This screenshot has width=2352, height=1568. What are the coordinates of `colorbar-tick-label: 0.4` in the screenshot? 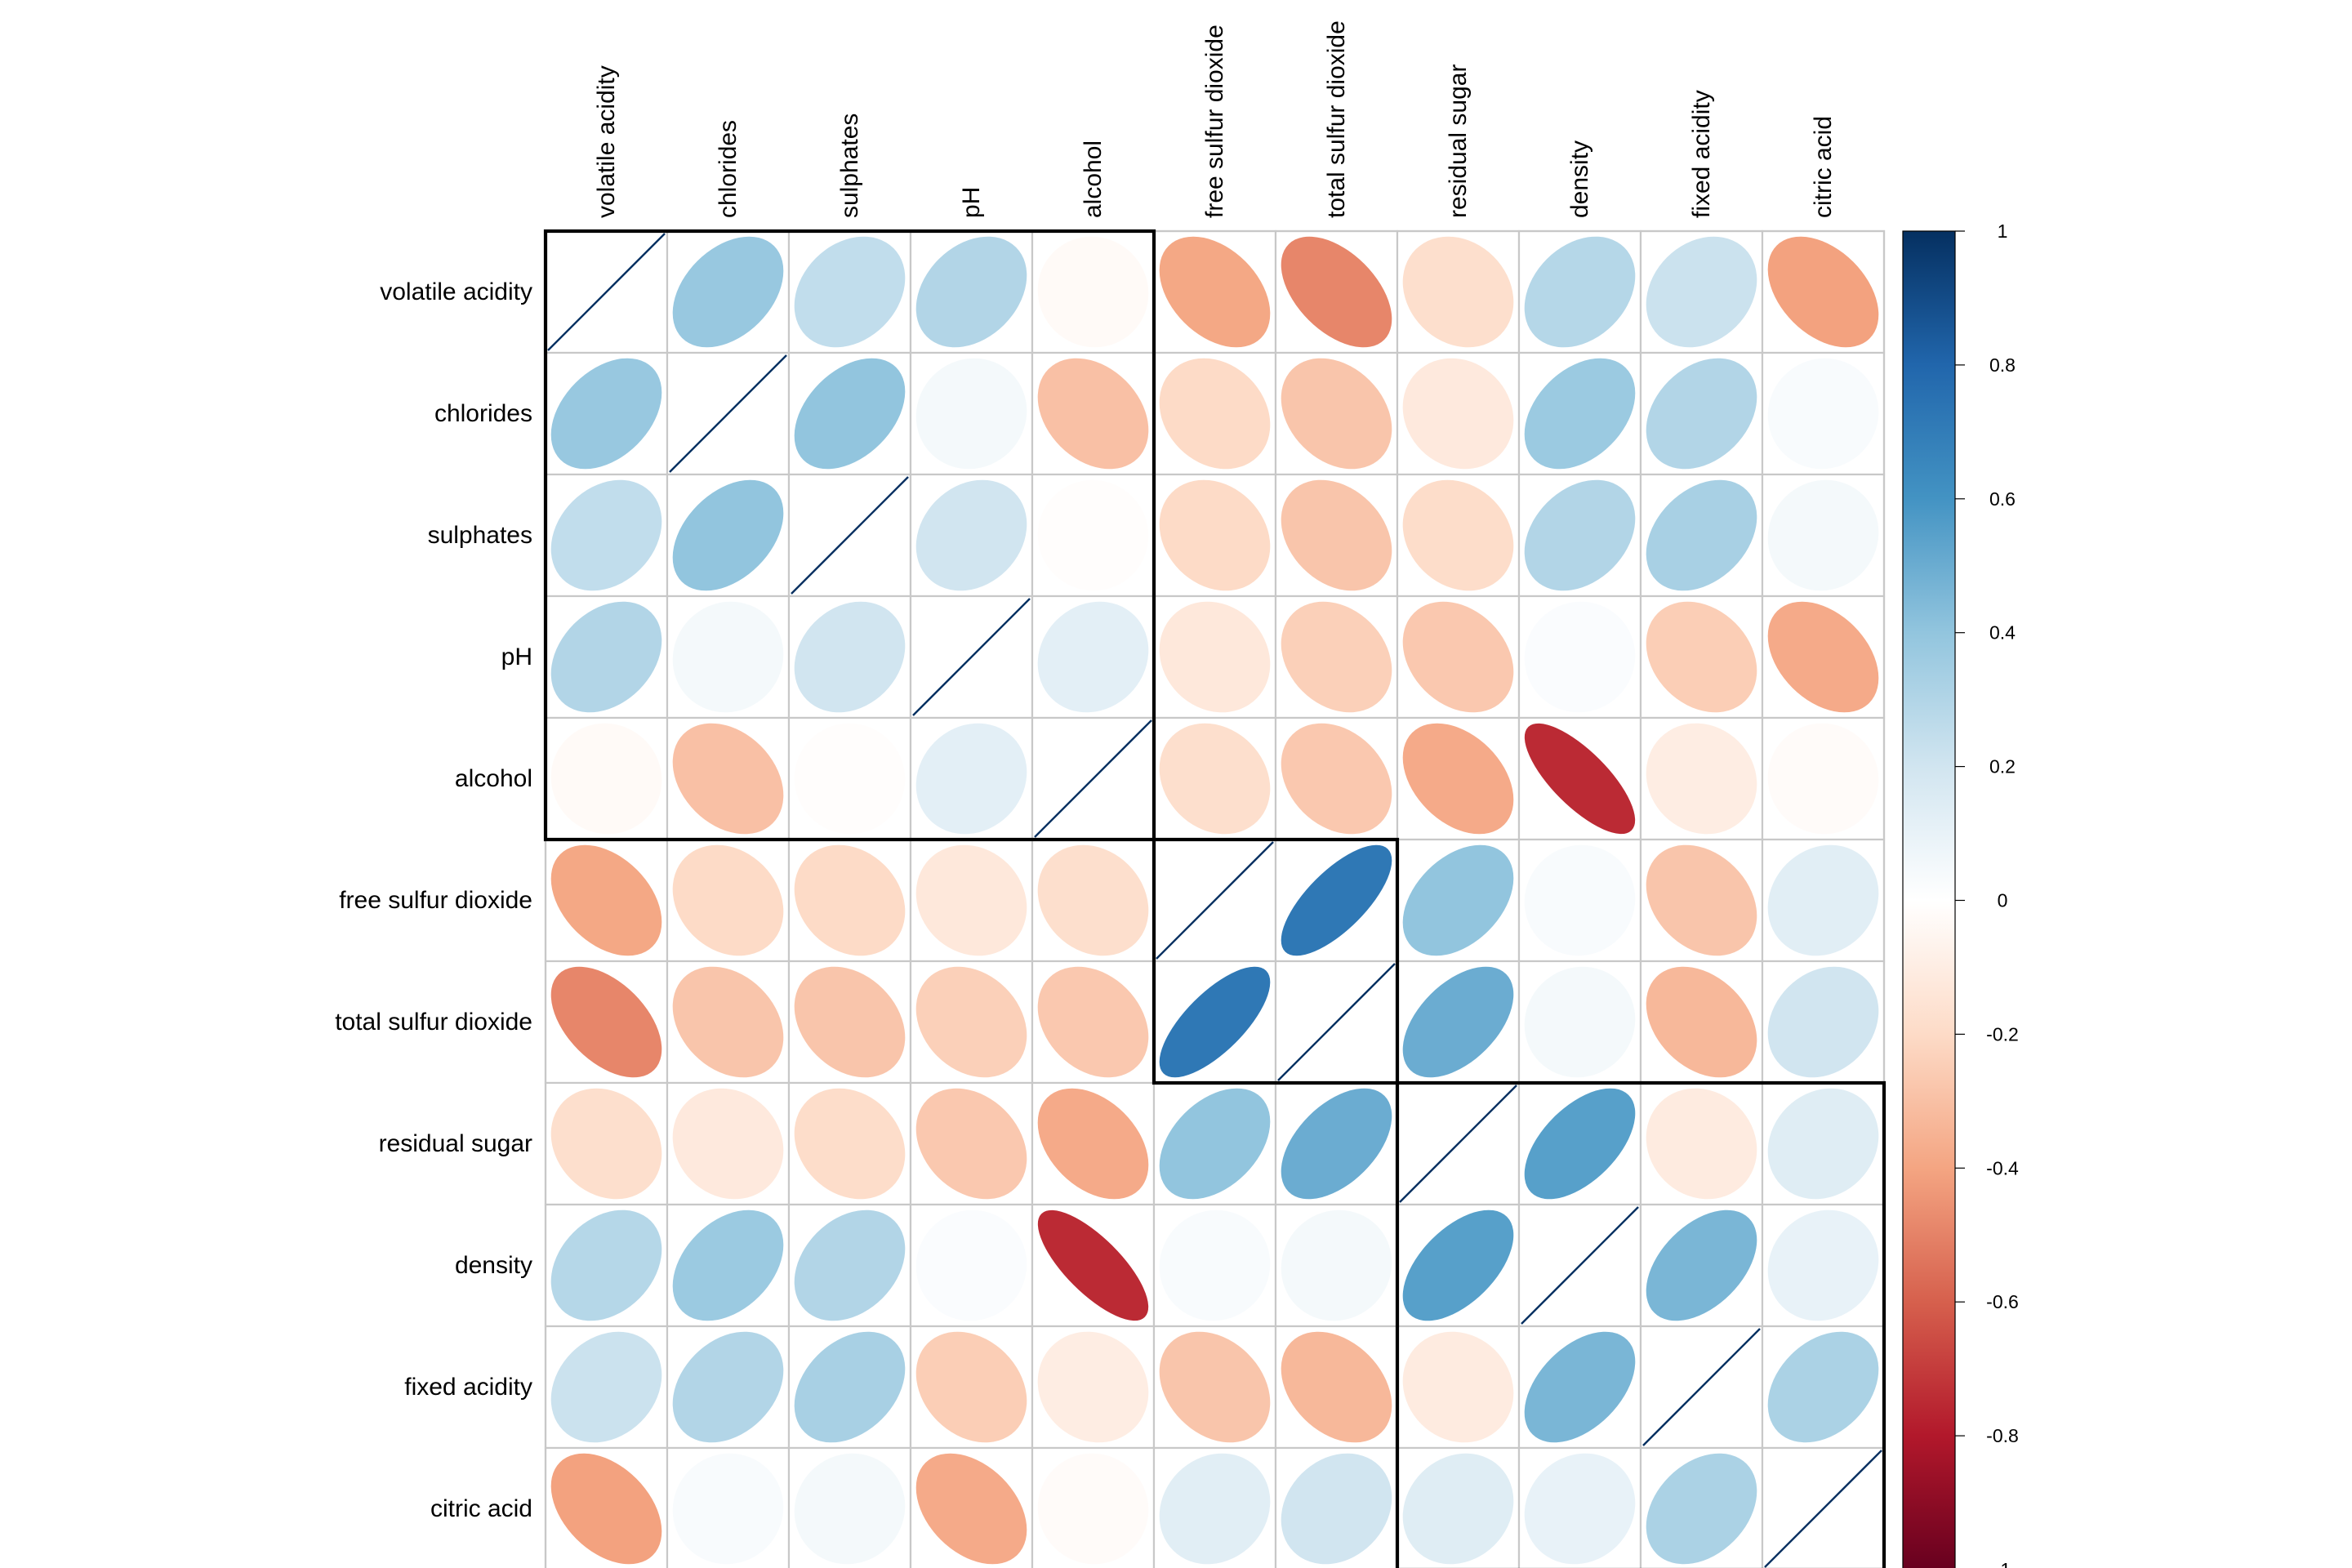 It's located at (2002, 633).